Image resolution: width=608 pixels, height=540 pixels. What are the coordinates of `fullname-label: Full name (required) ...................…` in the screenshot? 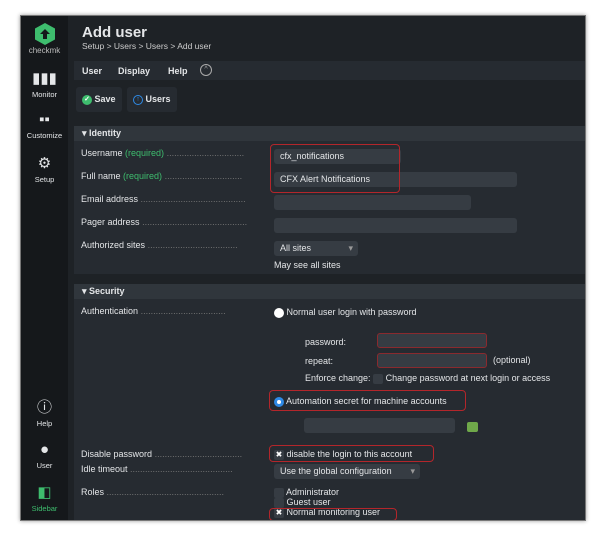 It's located at (162, 176).